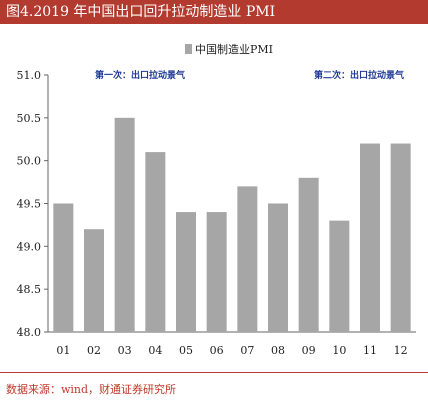 Image resolution: width=428 pixels, height=400 pixels. I want to click on y-tick-label: 49.5, so click(29, 204).